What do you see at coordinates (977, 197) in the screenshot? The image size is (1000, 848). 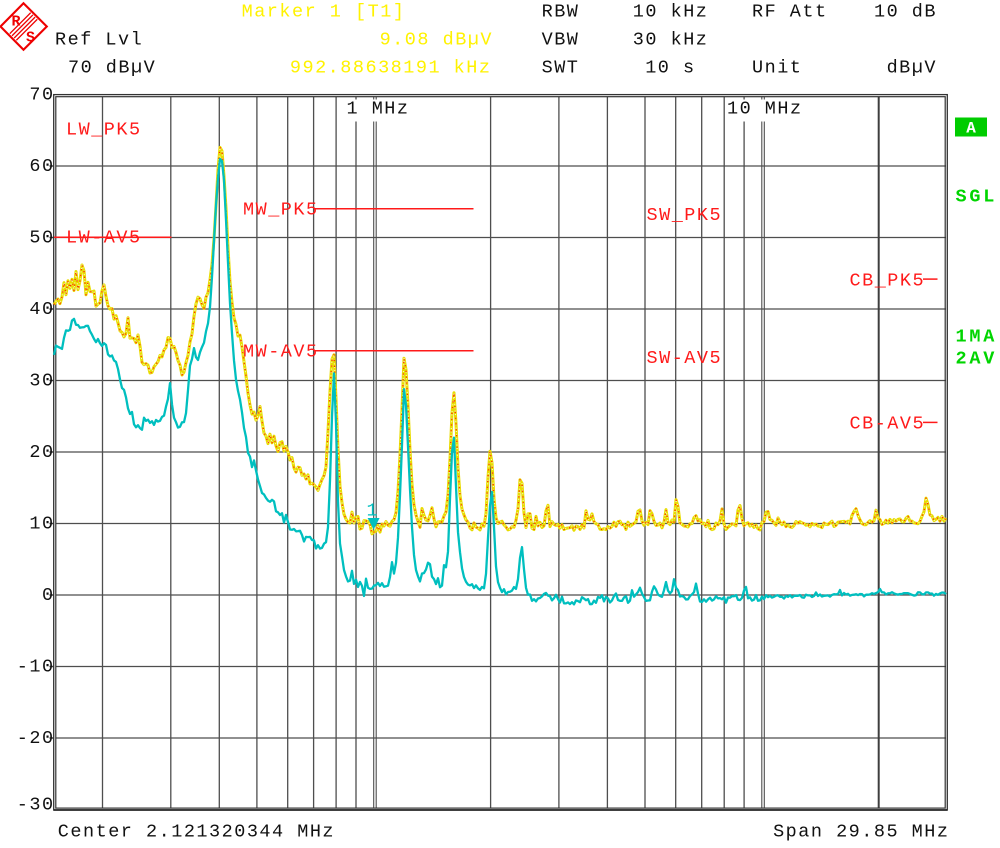 I see `svg-text: SGL` at bounding box center [977, 197].